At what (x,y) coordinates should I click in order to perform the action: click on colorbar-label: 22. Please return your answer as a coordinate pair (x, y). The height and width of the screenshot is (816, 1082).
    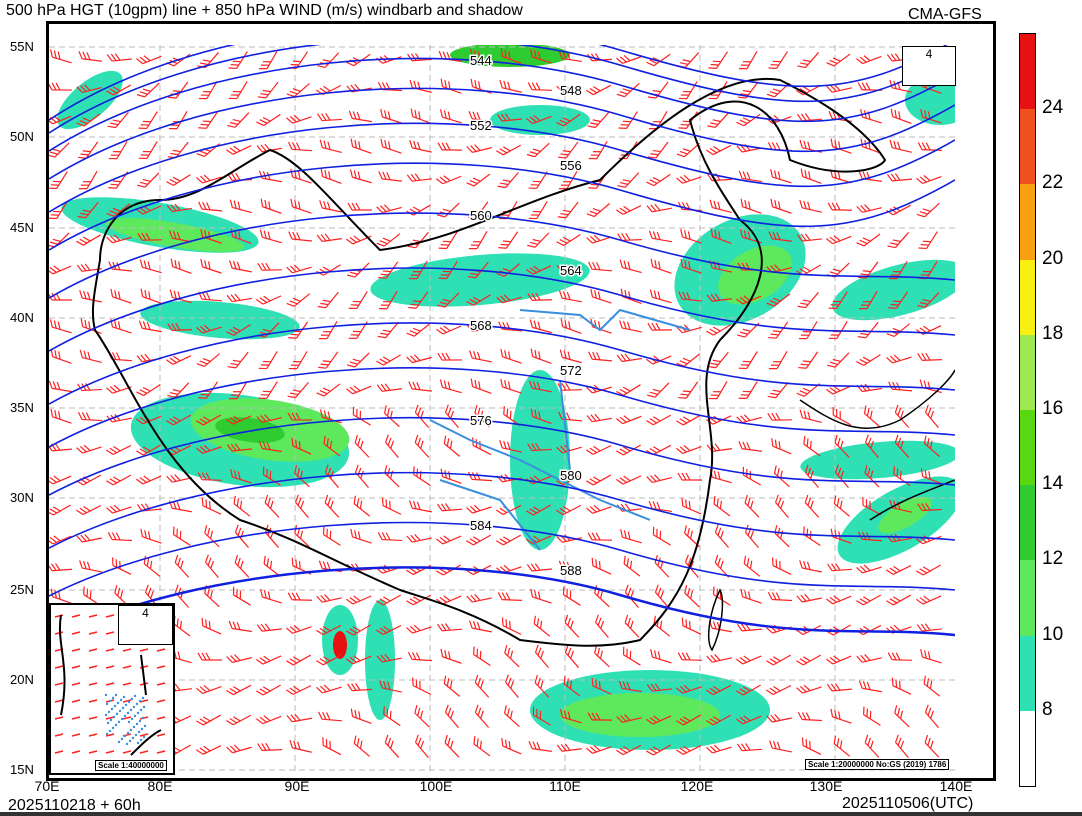
    Looking at the image, I should click on (1053, 183).